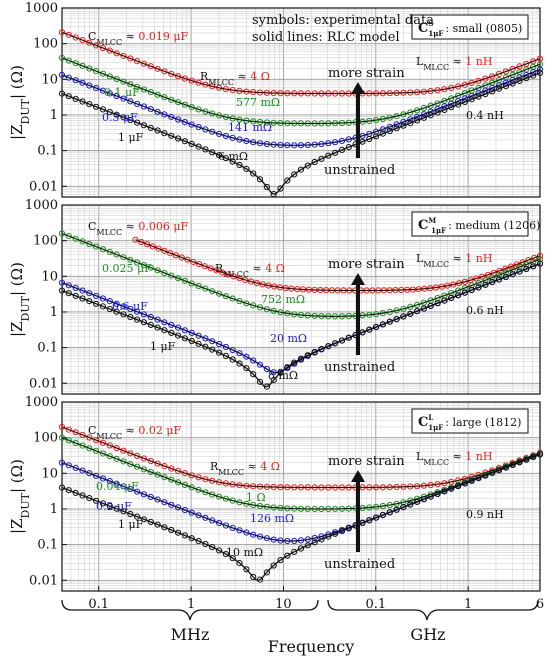 This screenshot has height=658, width=550. Describe the element at coordinates (41, 402) in the screenshot. I see `y-tick-label: 1000` at that location.